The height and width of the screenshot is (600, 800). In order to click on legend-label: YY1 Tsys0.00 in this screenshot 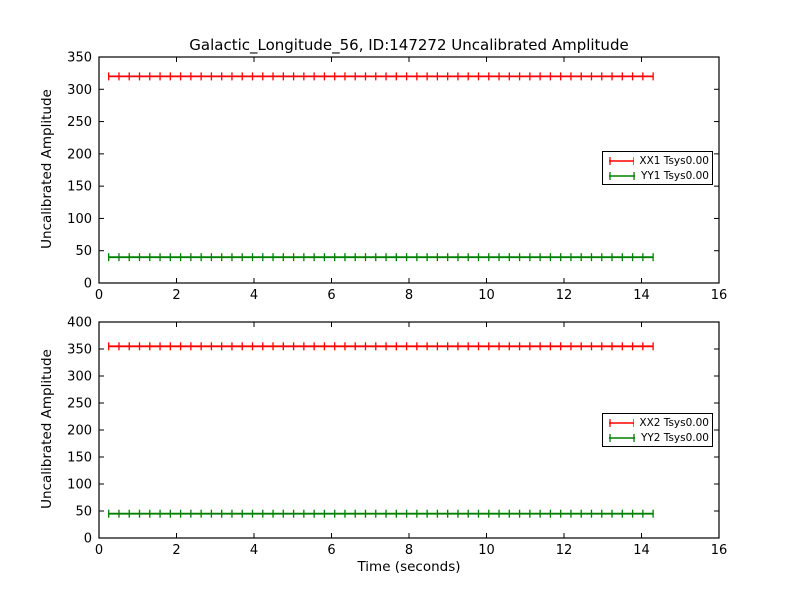, I will do `click(674, 175)`.